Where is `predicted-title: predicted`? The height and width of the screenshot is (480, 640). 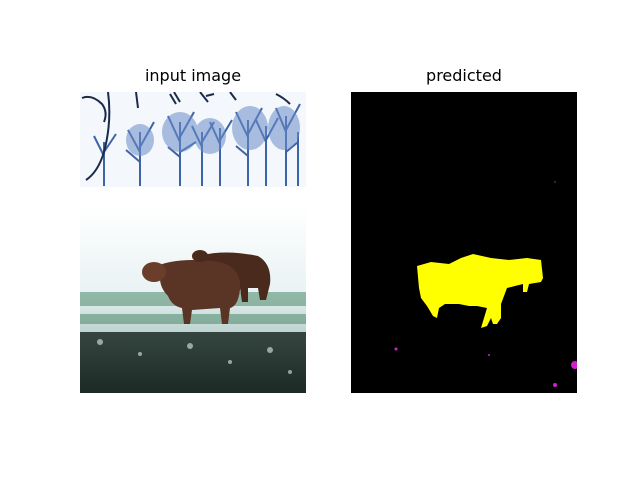 predicted-title: predicted is located at coordinates (464, 75).